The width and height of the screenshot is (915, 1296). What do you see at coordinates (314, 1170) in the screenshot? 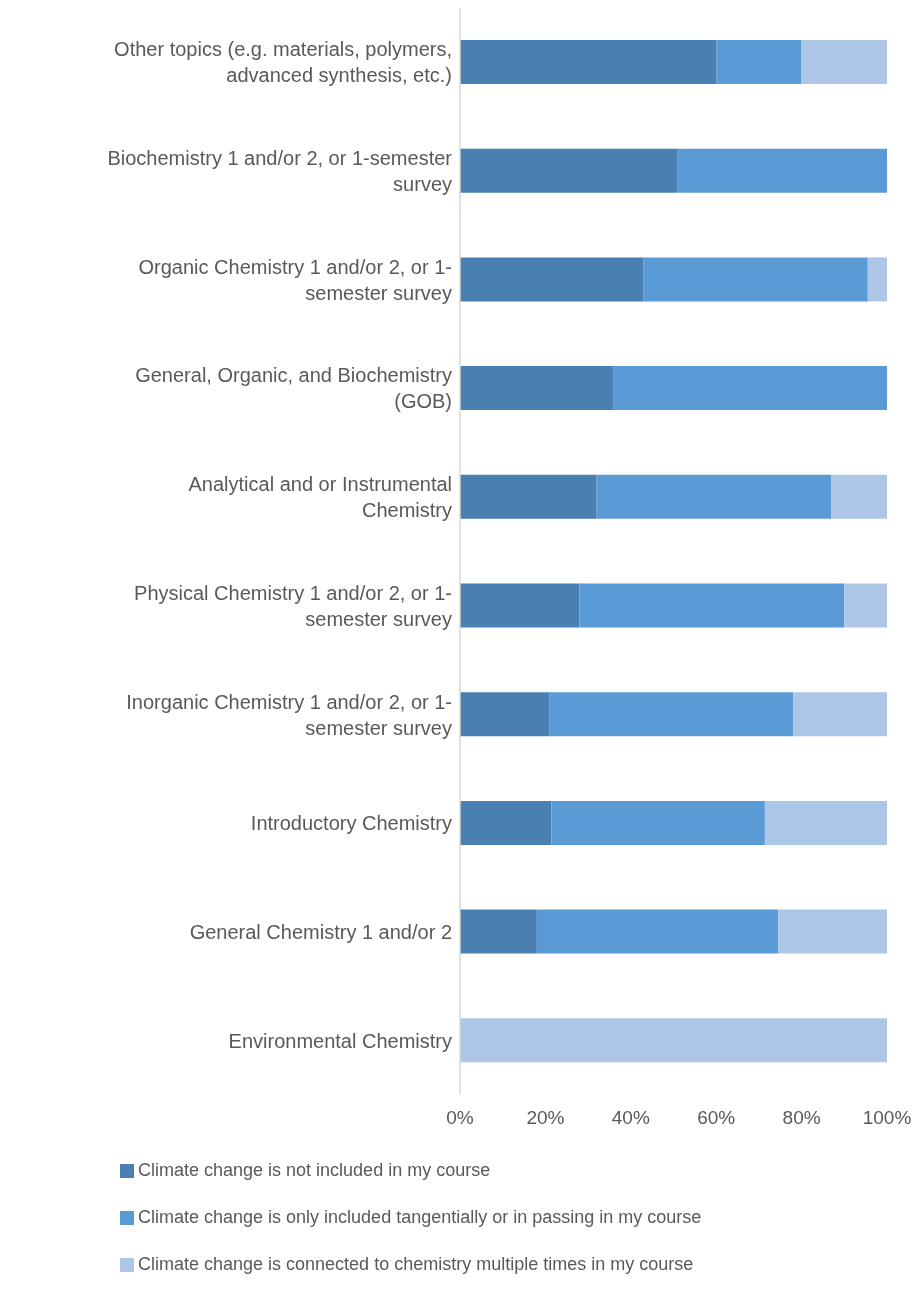
I see `legend-label: Climate change is not included in my course` at bounding box center [314, 1170].